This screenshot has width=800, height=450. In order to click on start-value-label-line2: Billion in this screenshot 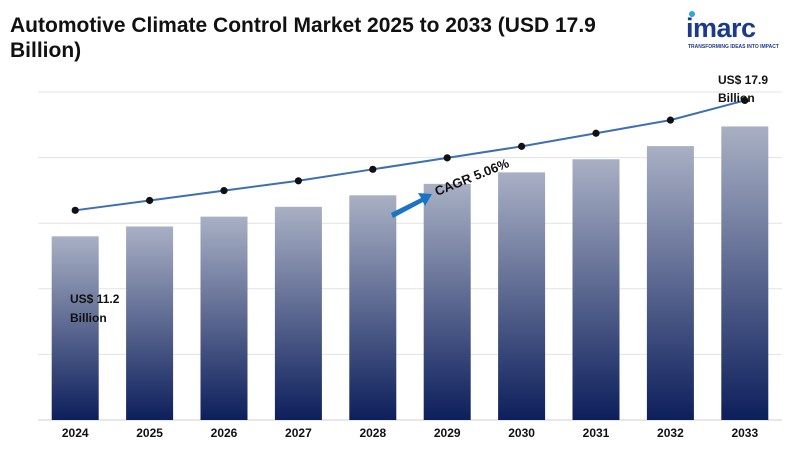, I will do `click(88, 318)`.